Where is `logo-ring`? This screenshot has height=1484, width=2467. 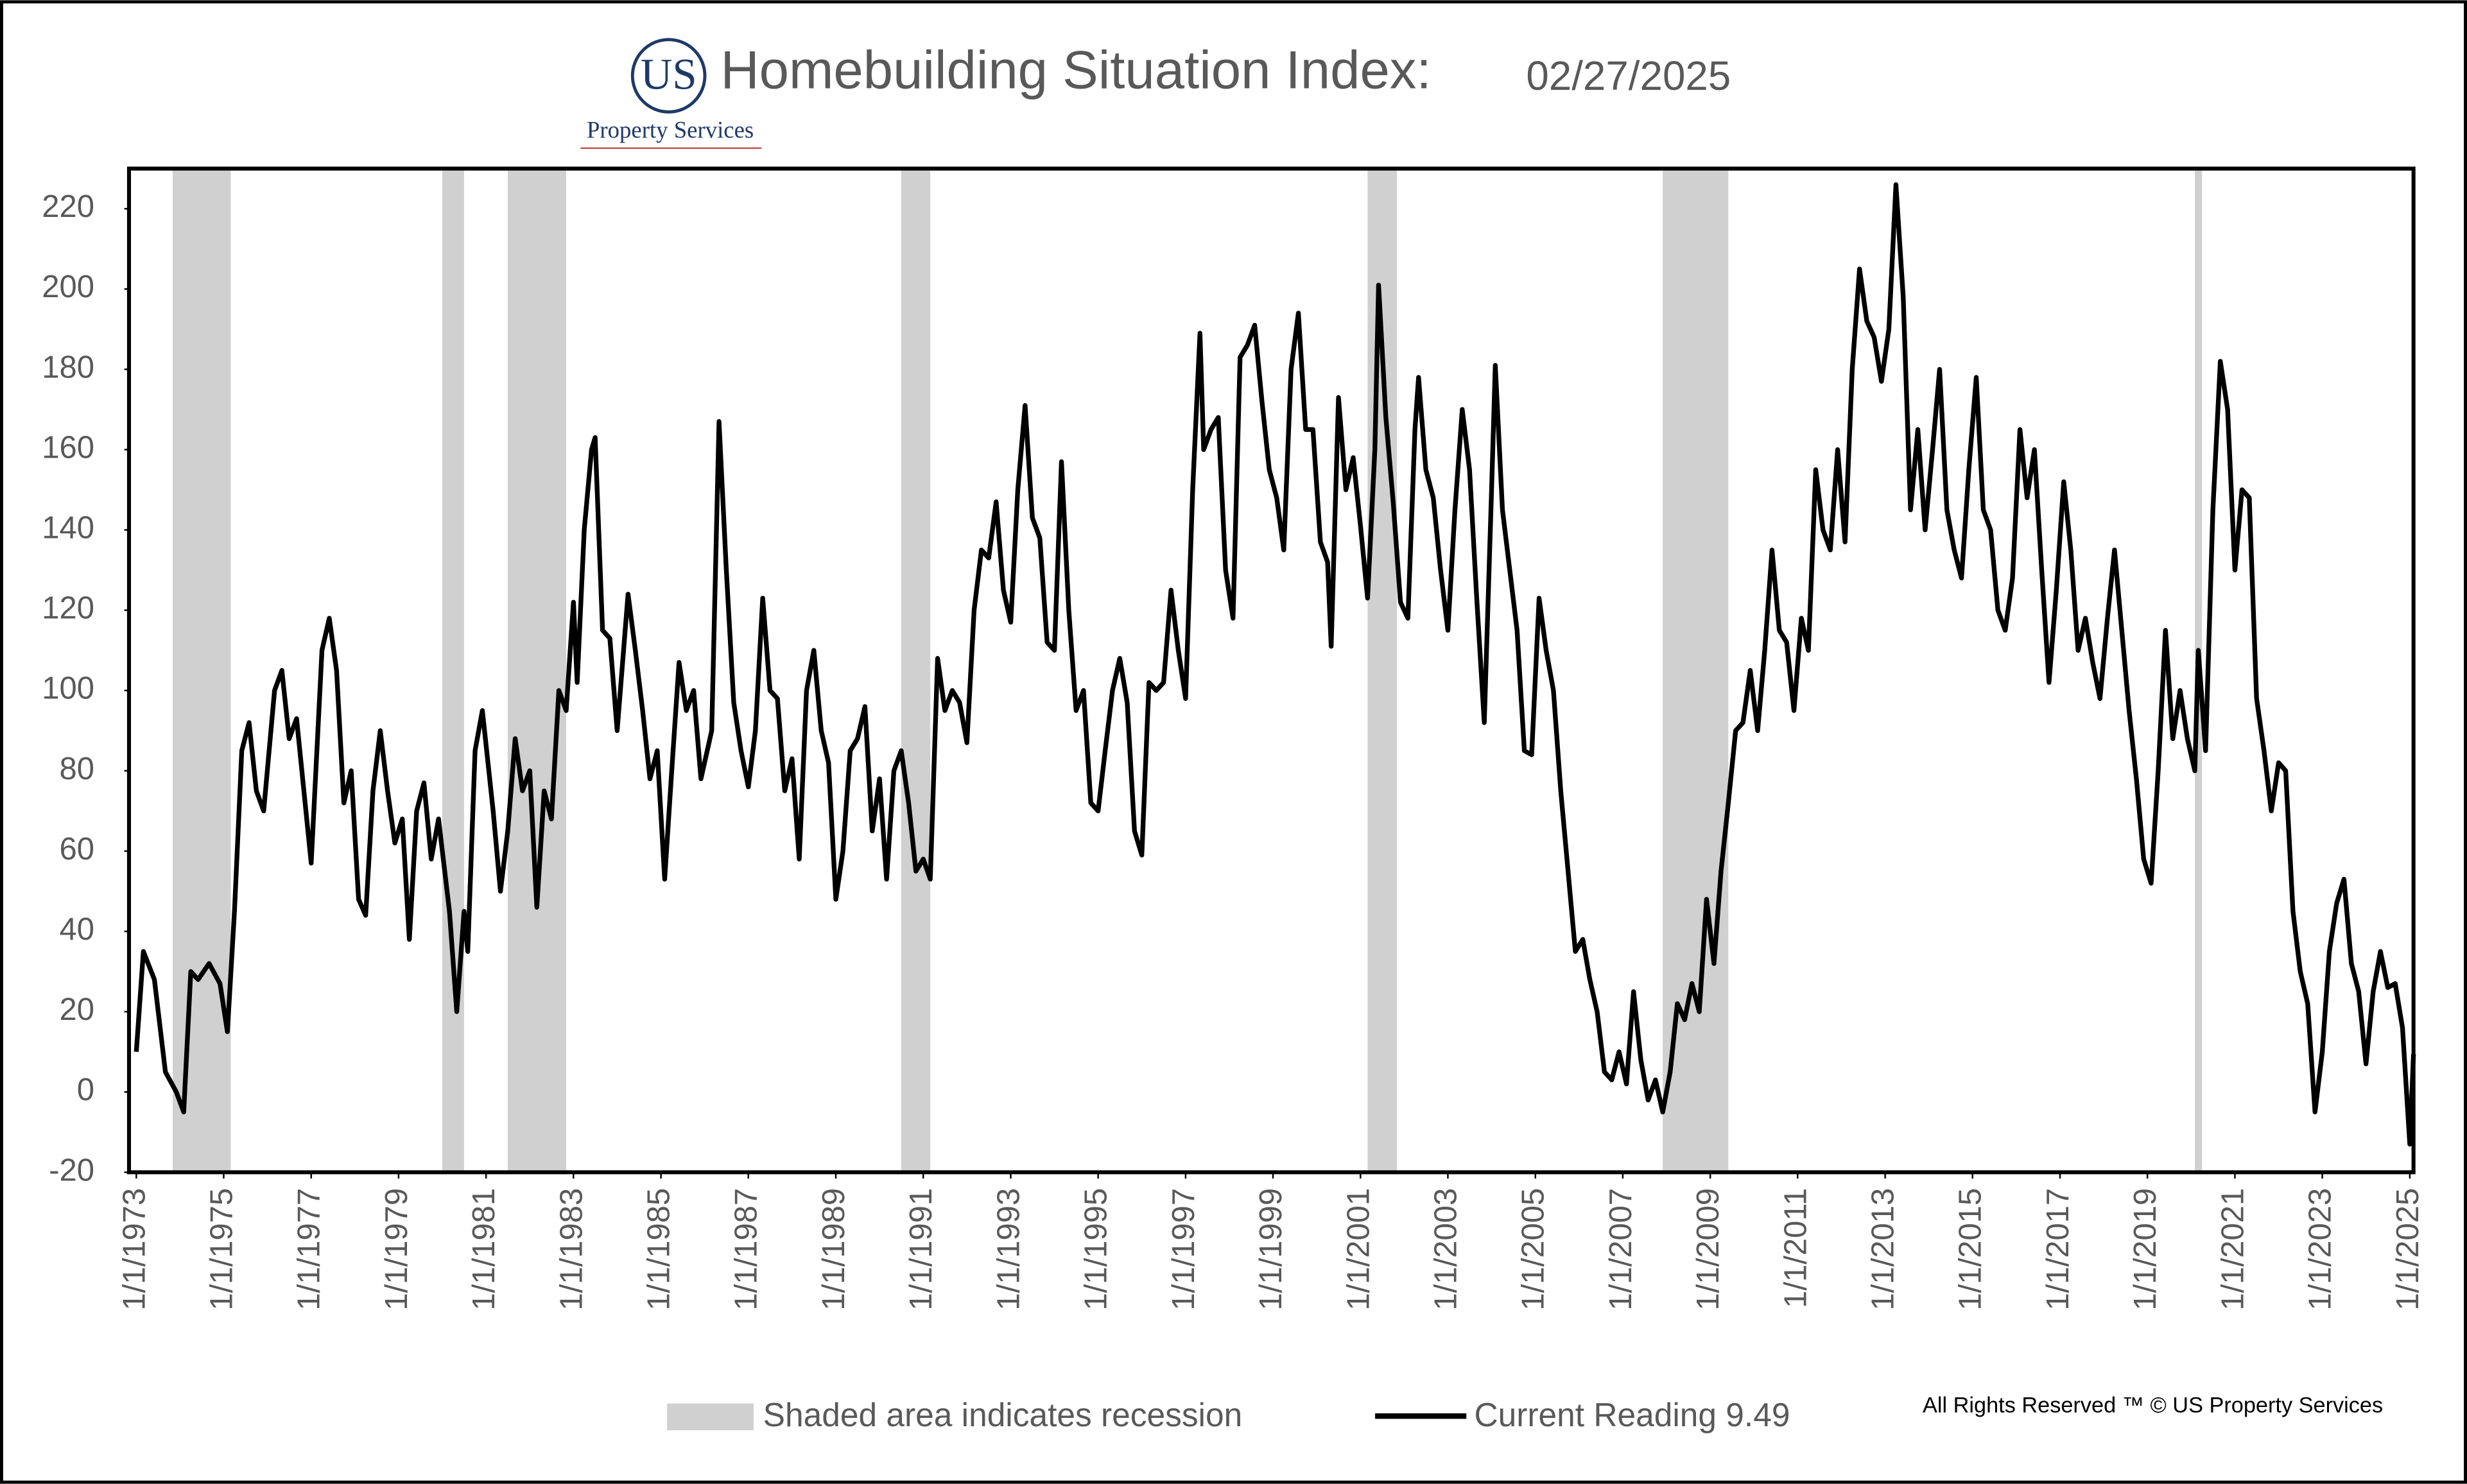 logo-ring is located at coordinates (668, 76).